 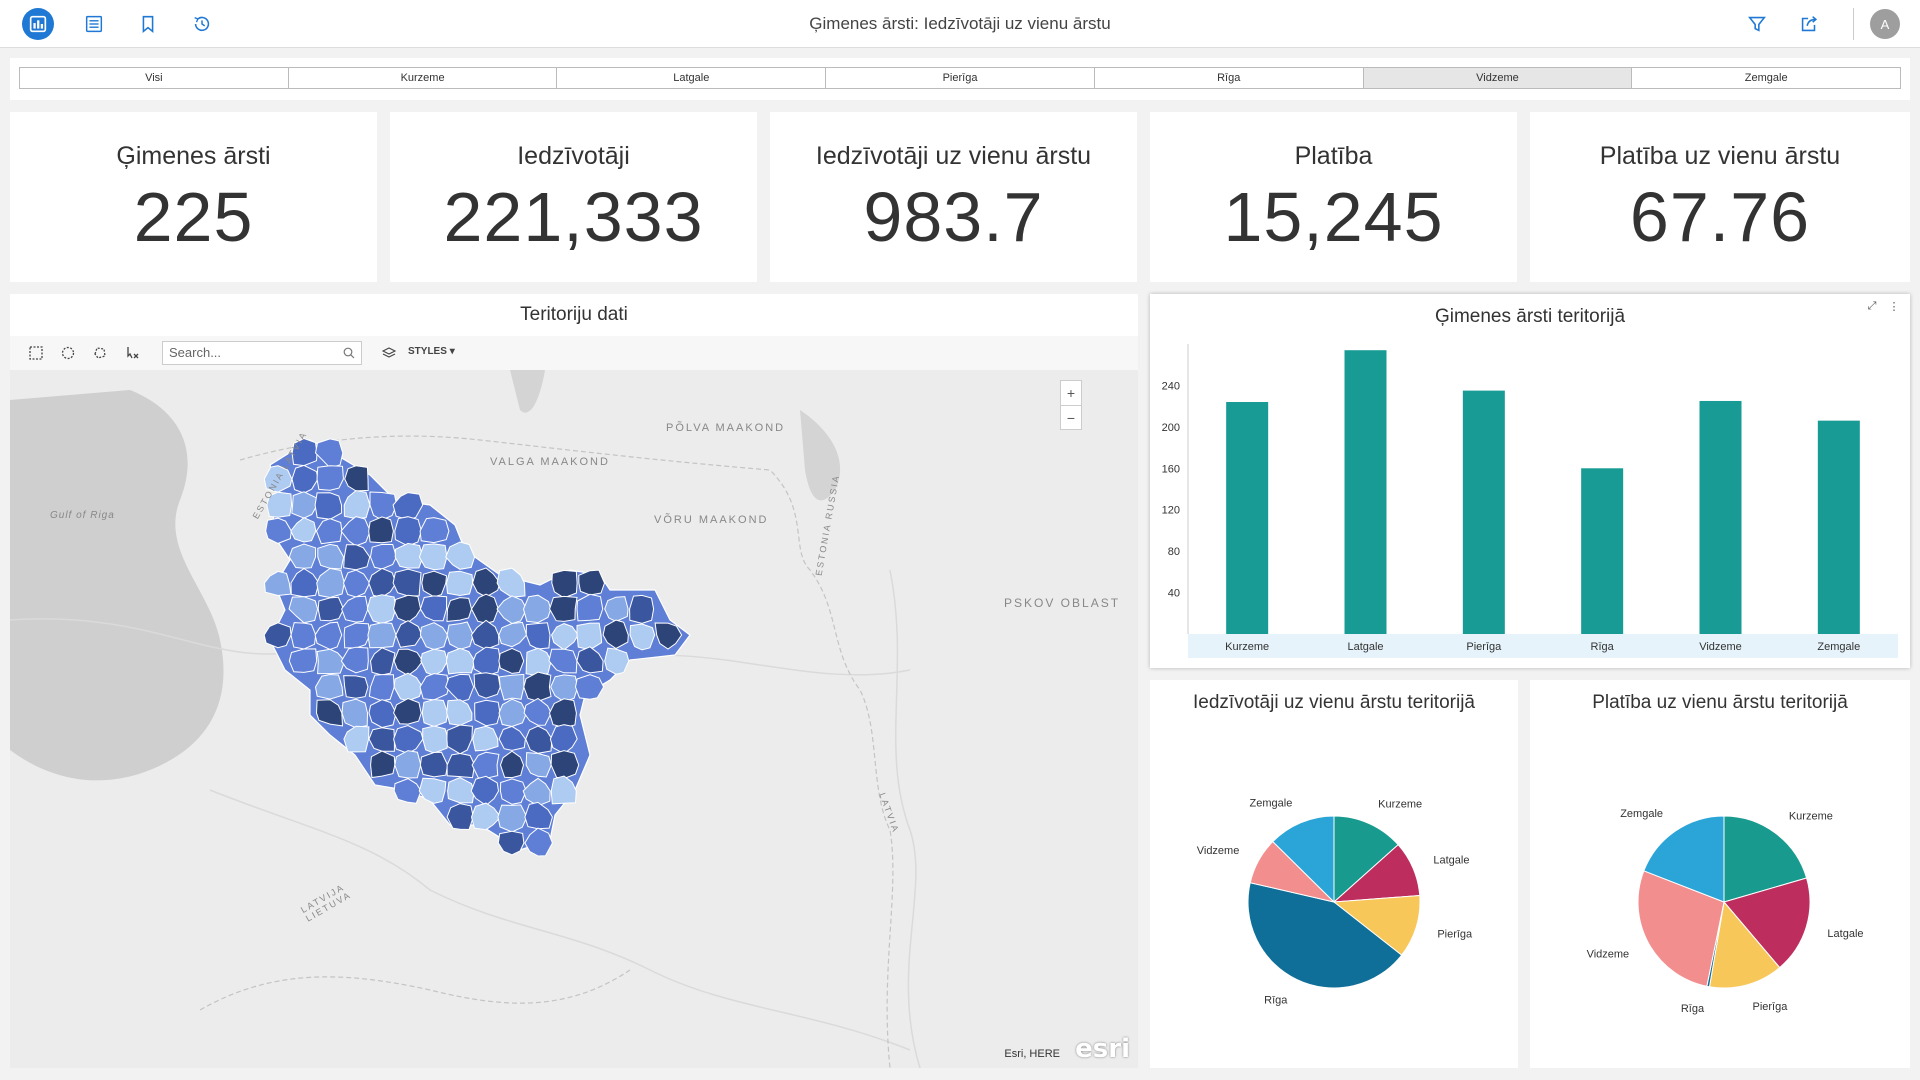 What do you see at coordinates (1365, 492) in the screenshot?
I see `bar-latgale` at bounding box center [1365, 492].